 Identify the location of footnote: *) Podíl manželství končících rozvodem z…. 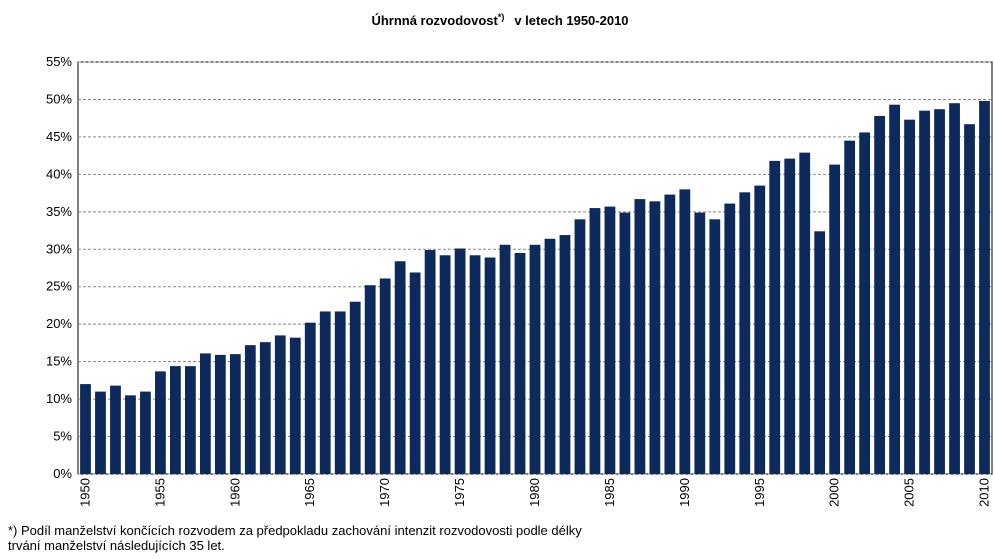
(295, 530).